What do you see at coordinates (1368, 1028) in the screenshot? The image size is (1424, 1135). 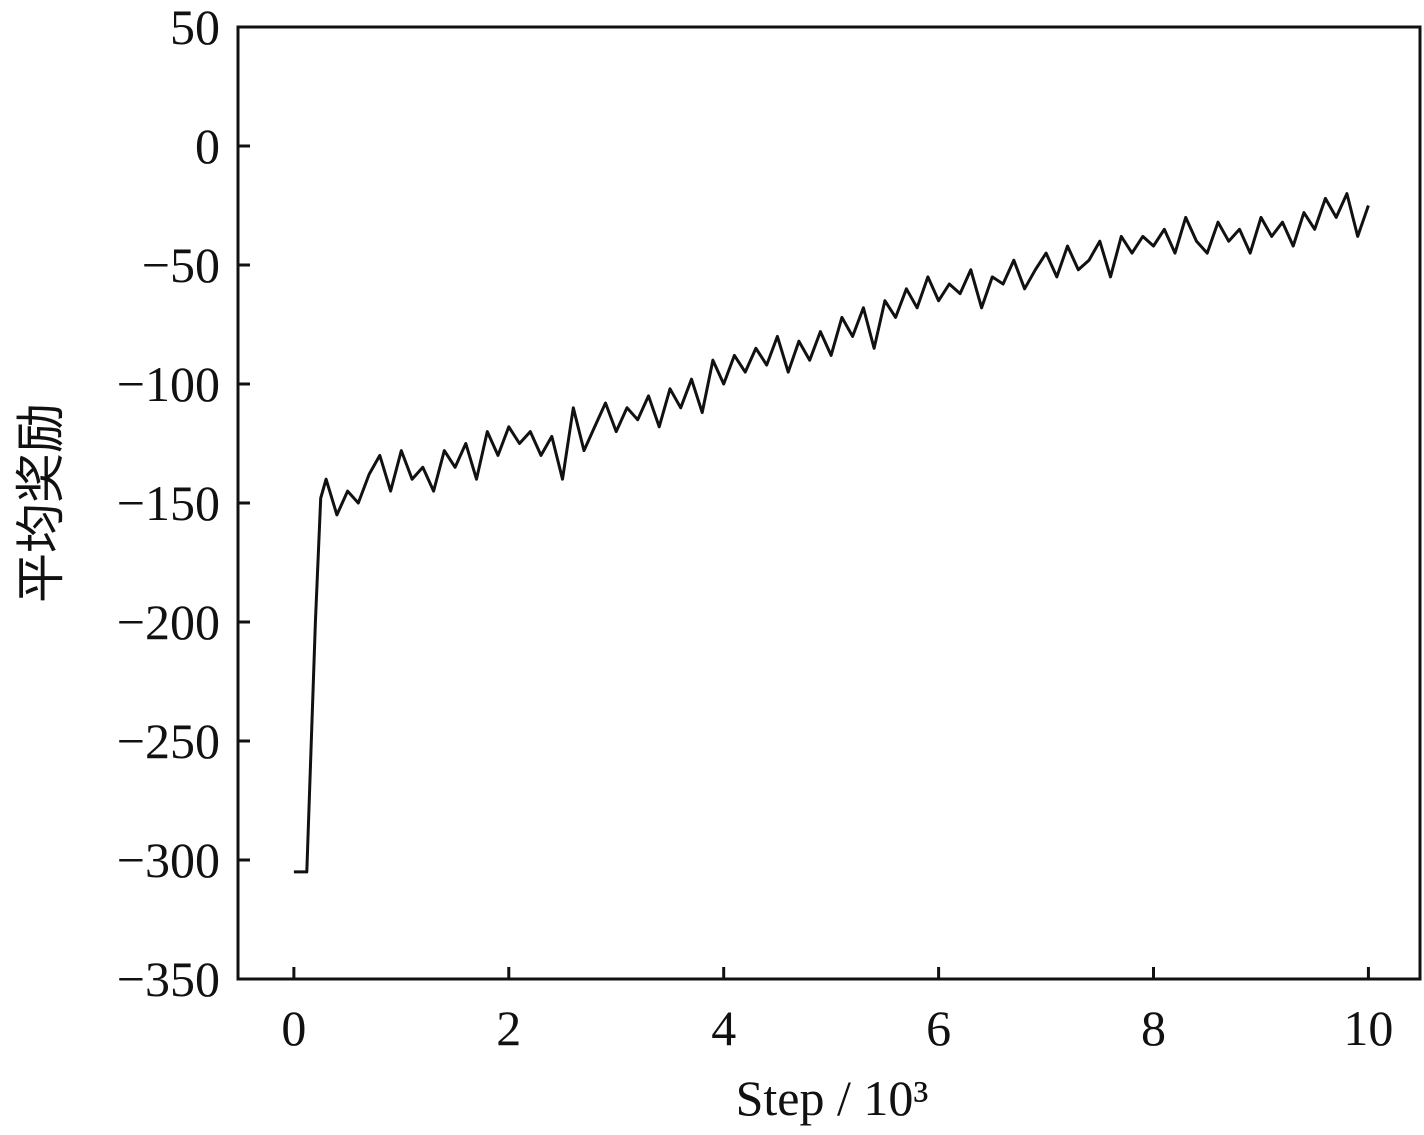 I see `x-tick-label: 10` at bounding box center [1368, 1028].